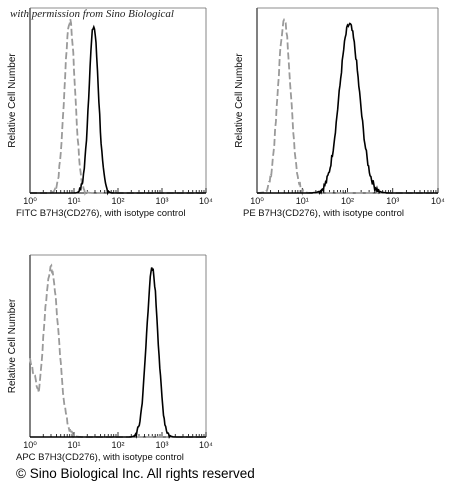 The height and width of the screenshot is (486, 450). Describe the element at coordinates (100, 213) in the screenshot. I see `x-axis-label: FITC B7H3(CD276), with isotype control` at that location.